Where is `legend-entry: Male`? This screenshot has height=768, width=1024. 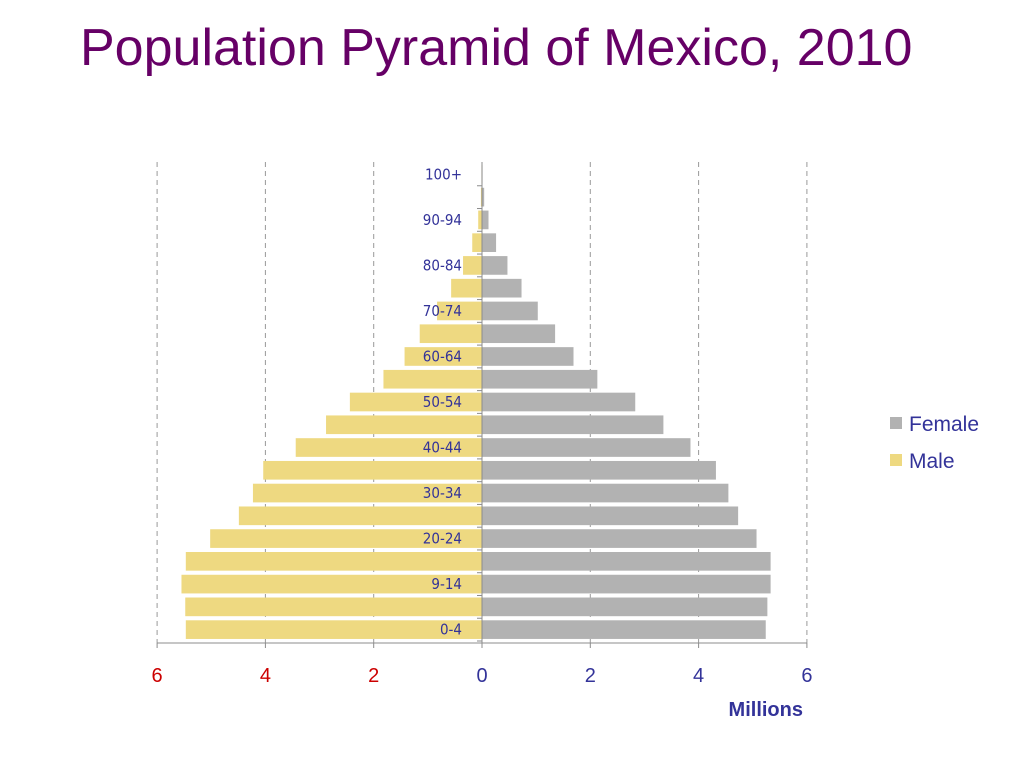 legend-entry: Male is located at coordinates (932, 461).